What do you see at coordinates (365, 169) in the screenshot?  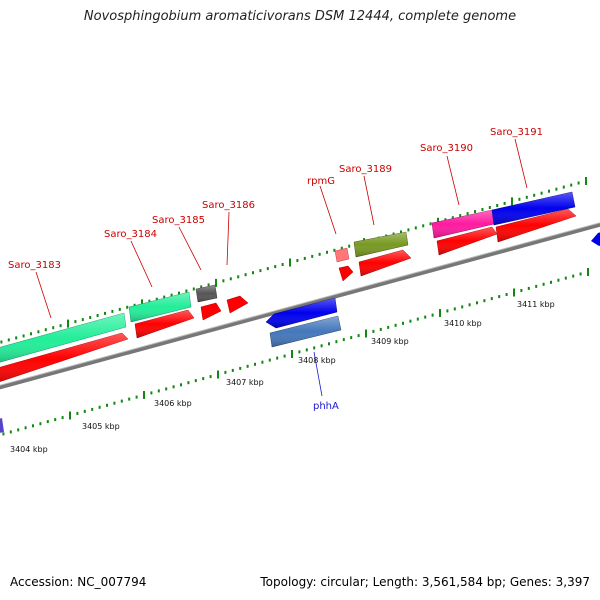 I see `gene-label: Saro_3189` at bounding box center [365, 169].